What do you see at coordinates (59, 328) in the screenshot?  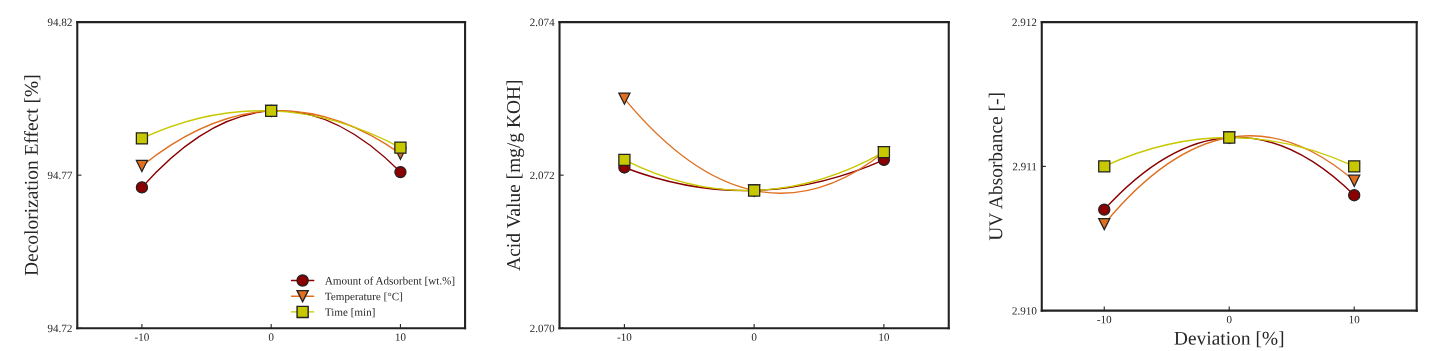 I see `y-tick-label: 94.72` at bounding box center [59, 328].